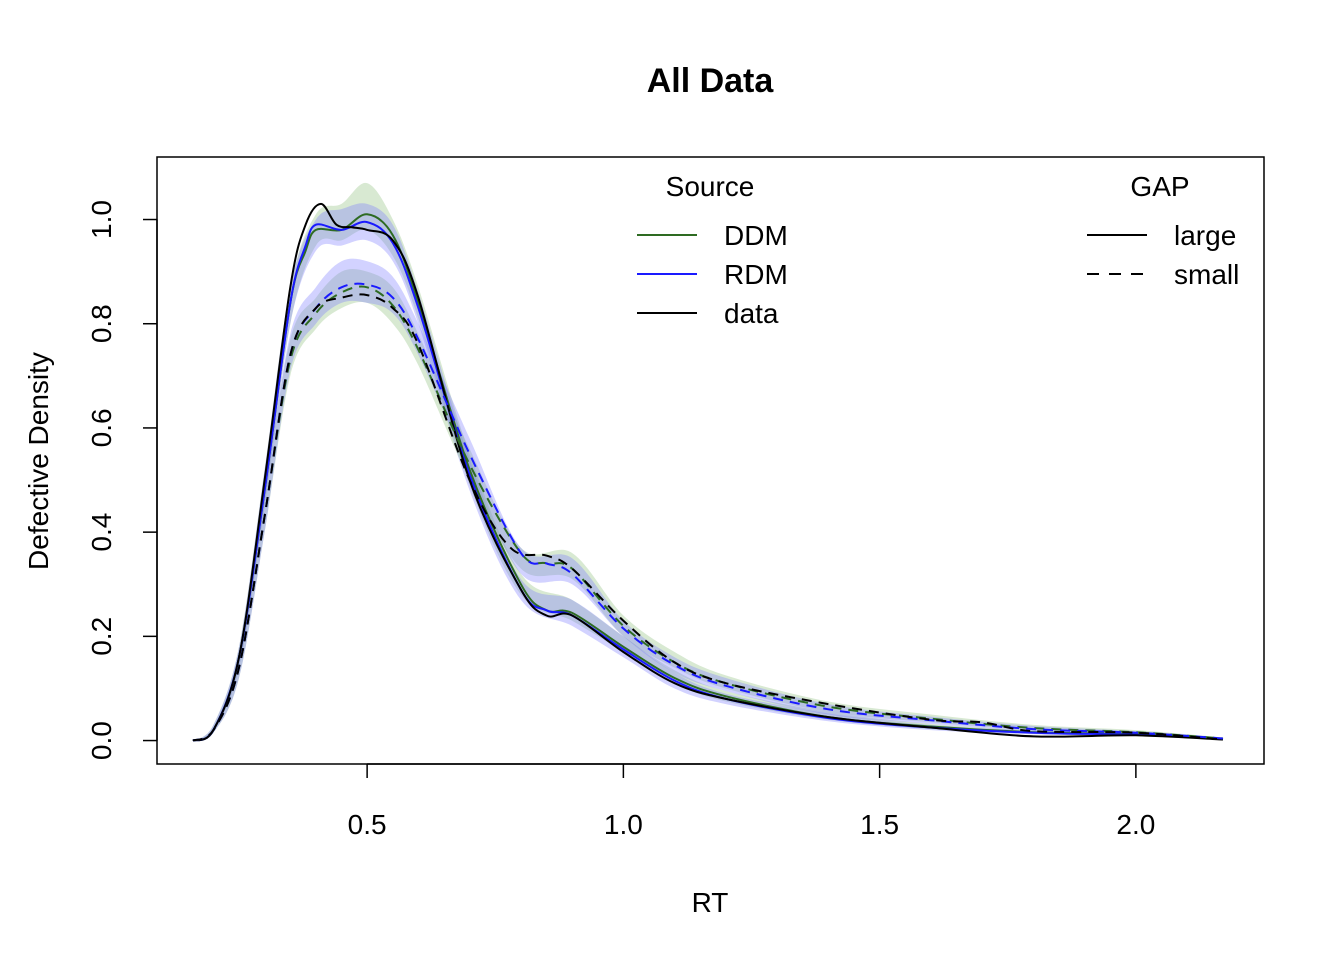 This screenshot has width=1344, height=960. I want to click on y-tick-label: 1.0, so click(101, 219).